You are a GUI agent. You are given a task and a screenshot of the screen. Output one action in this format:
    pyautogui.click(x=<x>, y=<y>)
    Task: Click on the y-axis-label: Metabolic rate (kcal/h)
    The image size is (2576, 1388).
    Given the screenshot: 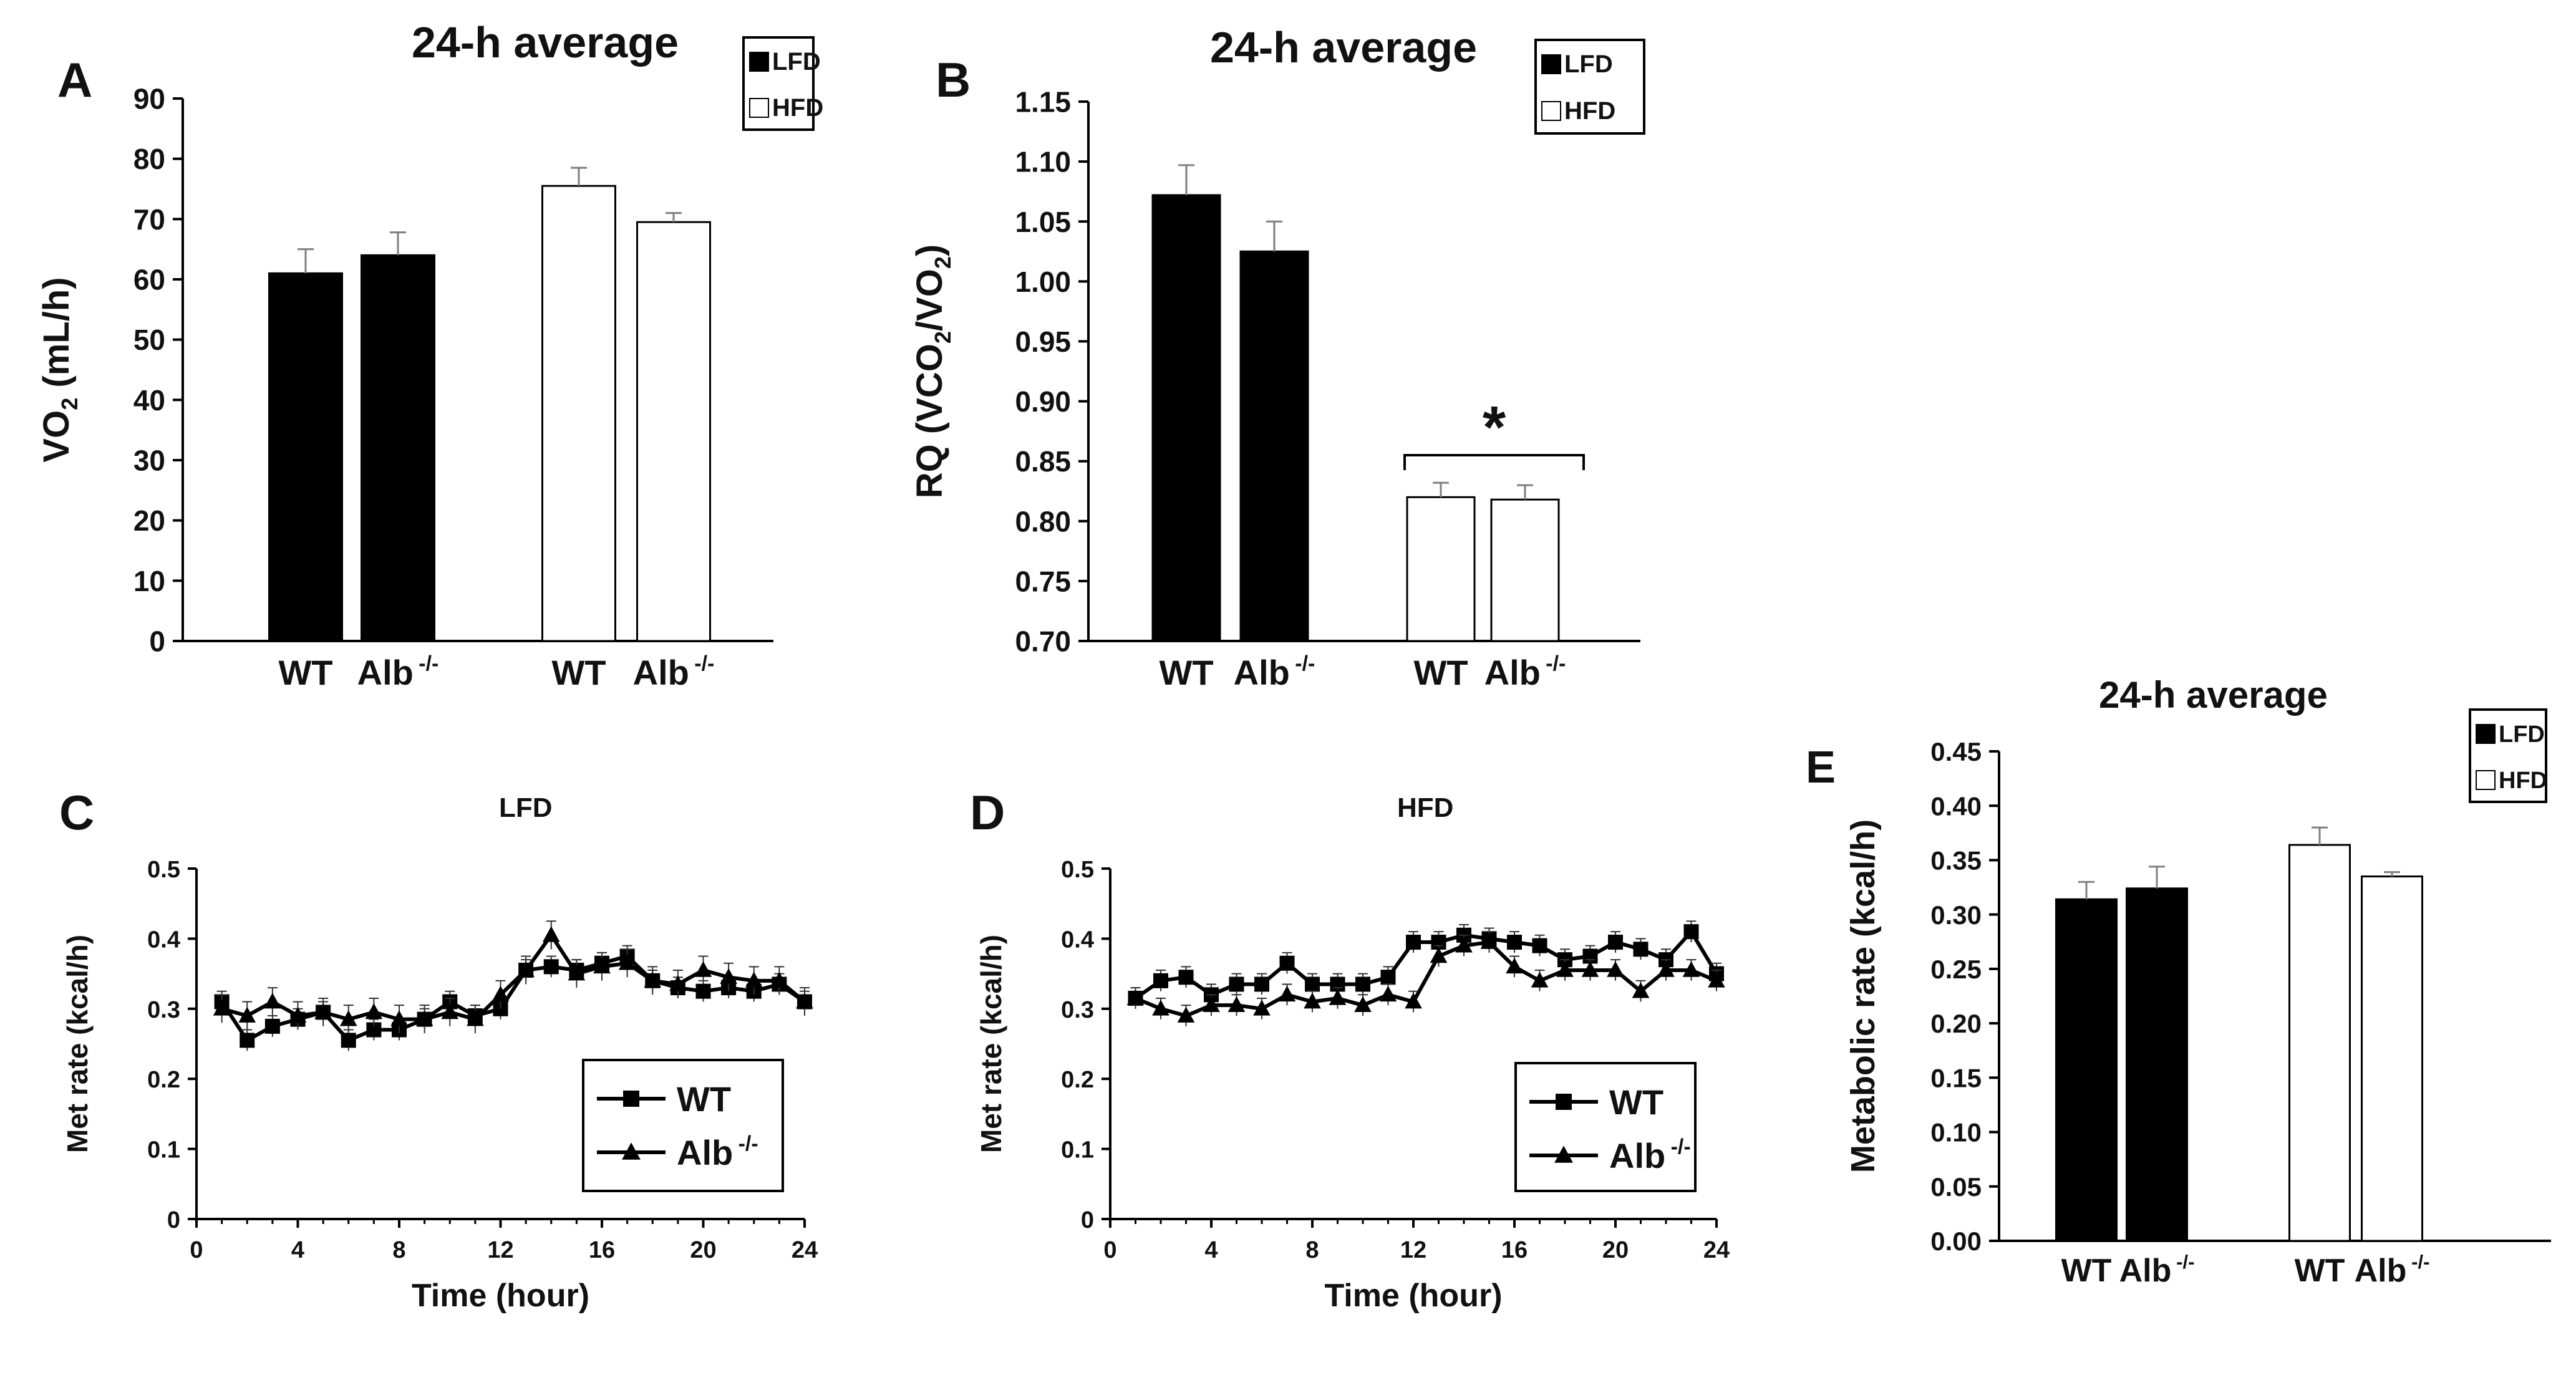 What is the action you would take?
    pyautogui.click(x=1863, y=996)
    